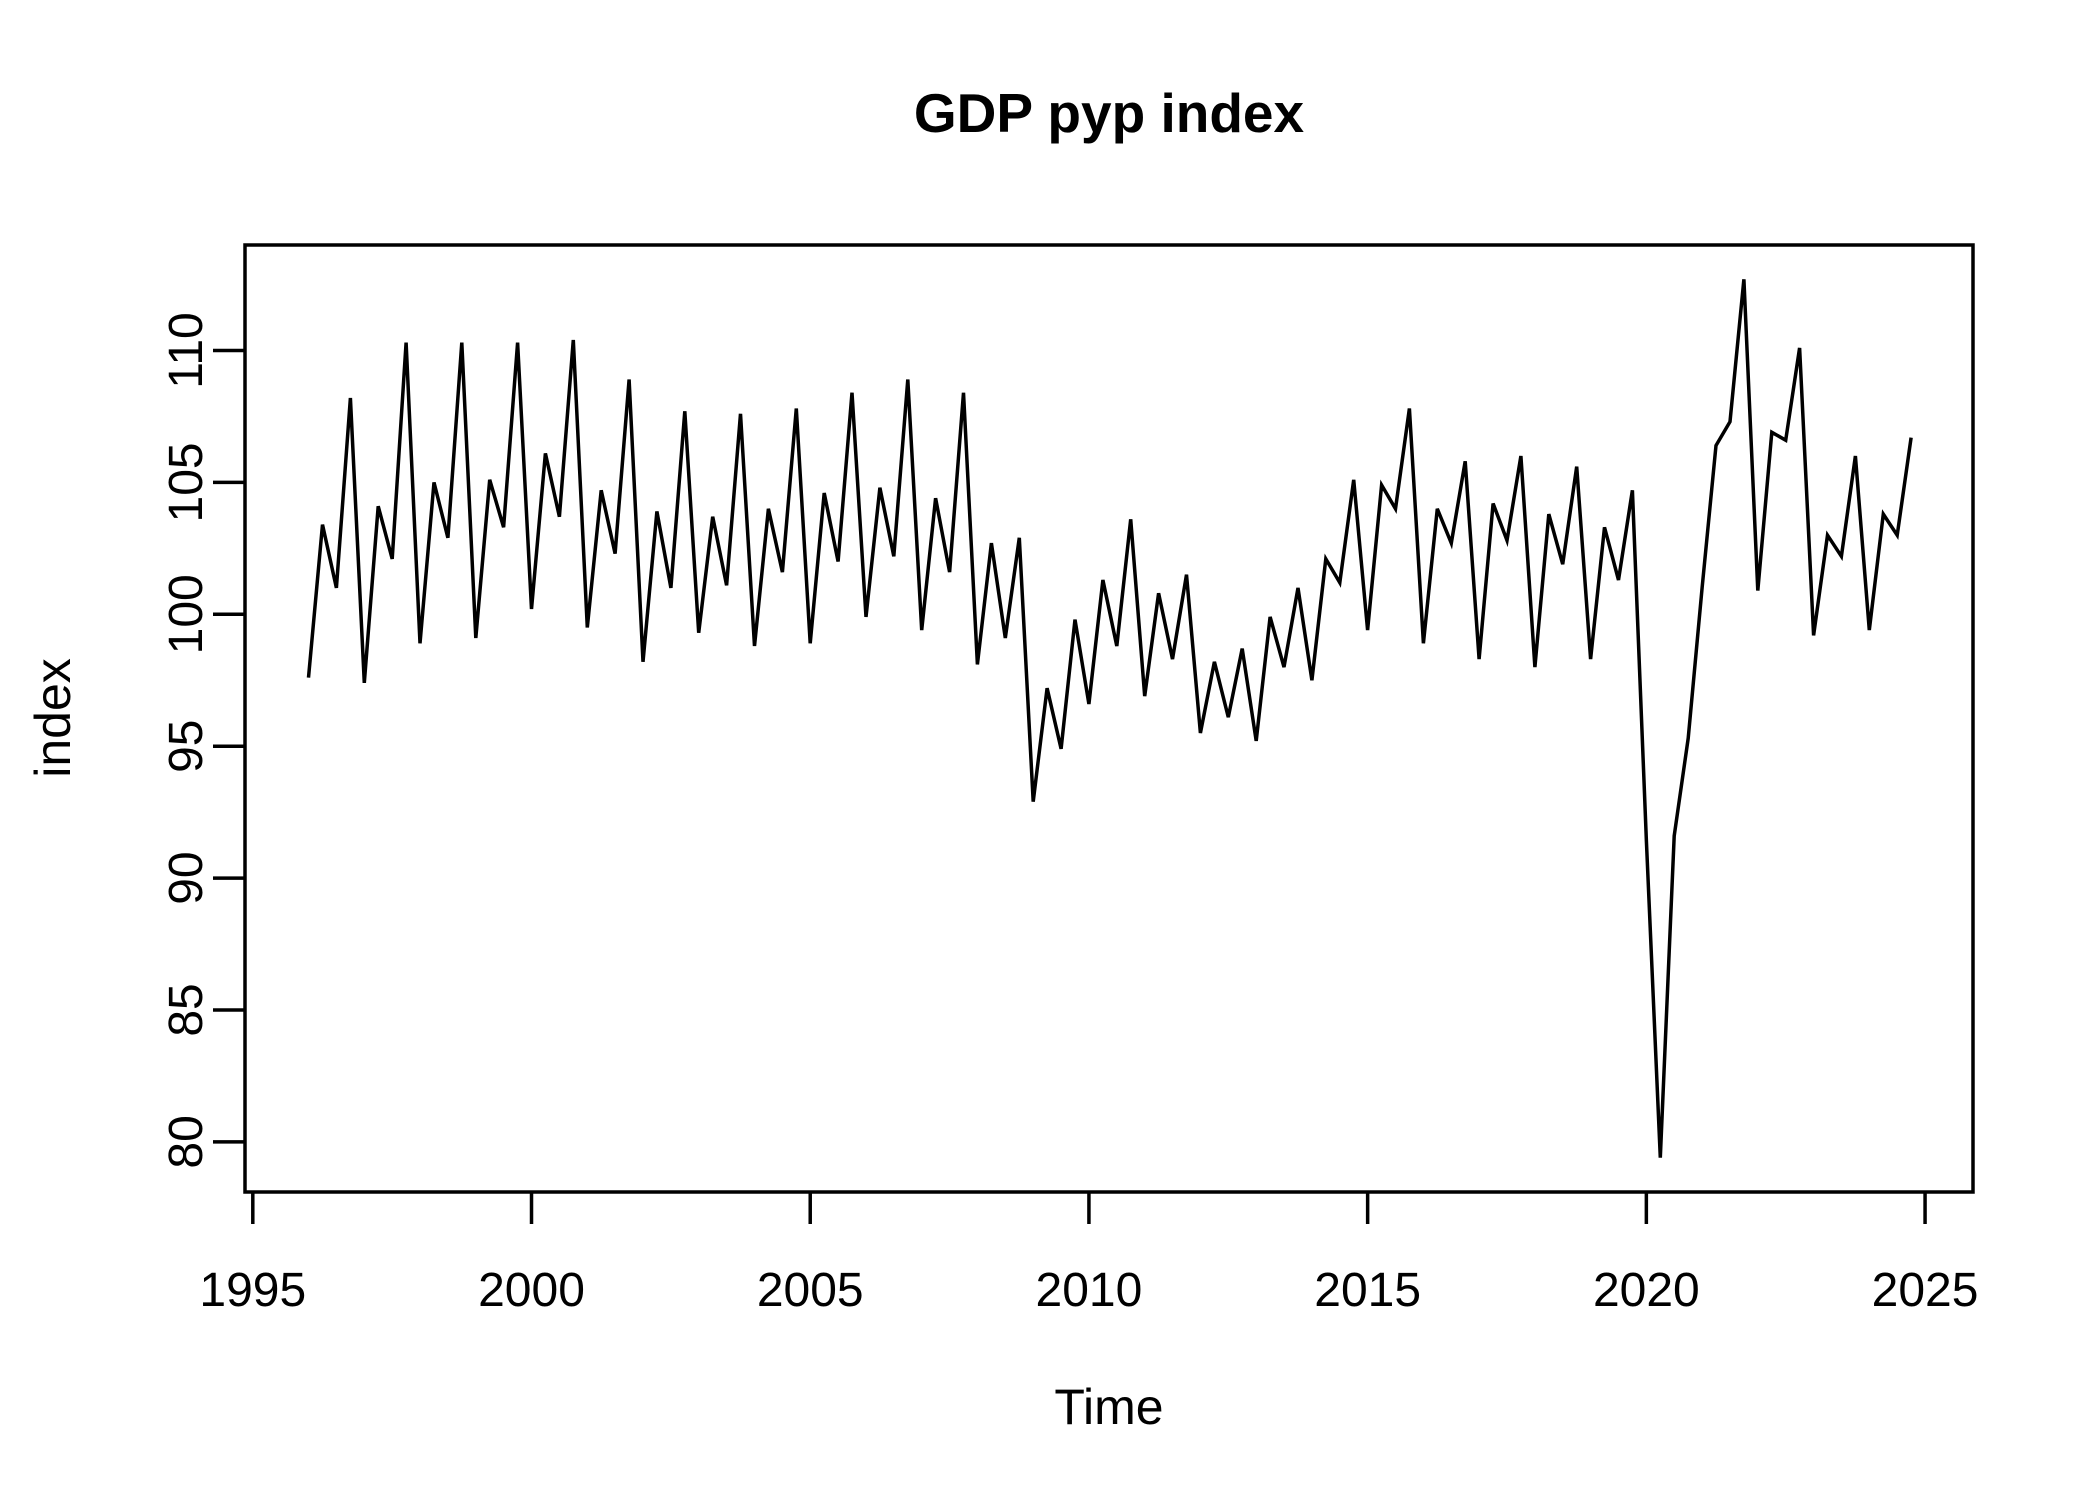  I want to click on x-axis-ticks: 1995 2000 2005 2010 2015 2020 2025, so click(1088, 1254).